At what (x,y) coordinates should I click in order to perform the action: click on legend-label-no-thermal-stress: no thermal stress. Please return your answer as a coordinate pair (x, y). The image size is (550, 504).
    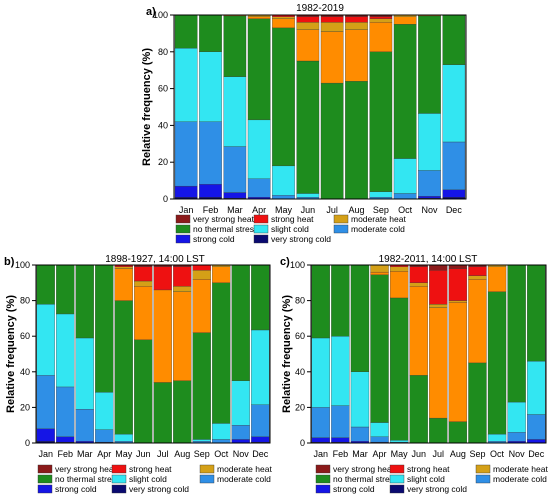
    Looking at the image, I should click on (365, 479).